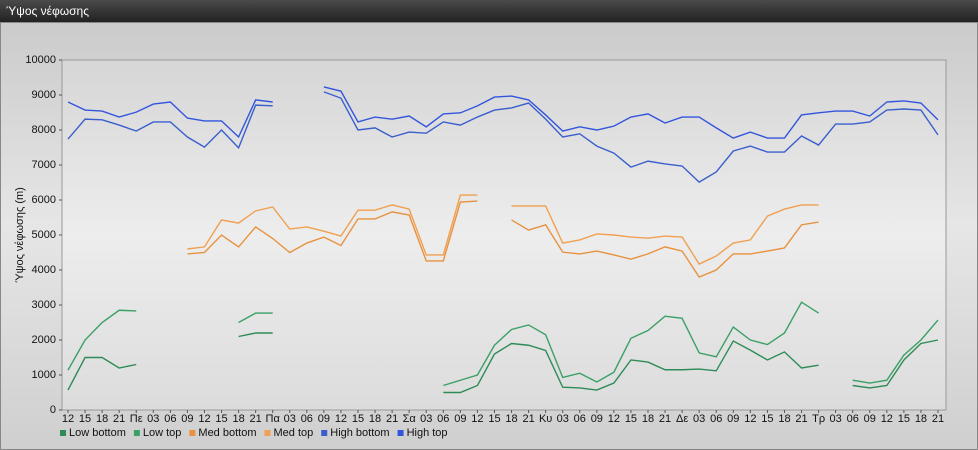 The image size is (978, 450). What do you see at coordinates (682, 419) in the screenshot?
I see `x-tick-label: Δε` at bounding box center [682, 419].